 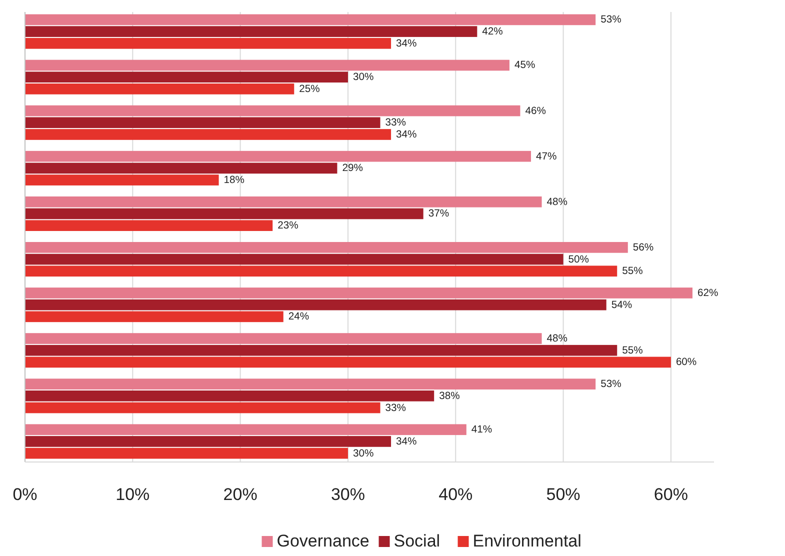 I want to click on data-label: 38%, so click(x=449, y=396).